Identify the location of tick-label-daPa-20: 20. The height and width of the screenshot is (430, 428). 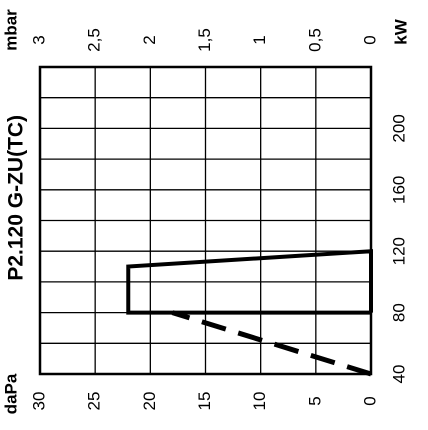
(149, 401).